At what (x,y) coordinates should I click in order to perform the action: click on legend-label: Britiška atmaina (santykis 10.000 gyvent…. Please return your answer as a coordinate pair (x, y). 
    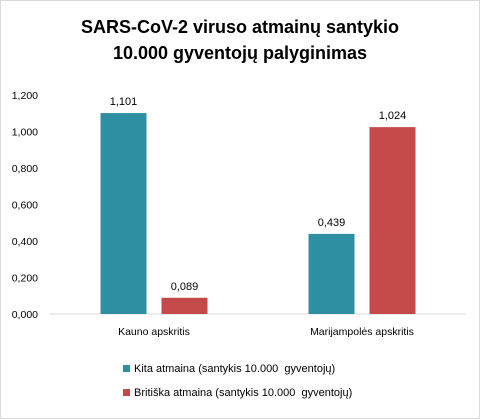
    Looking at the image, I should click on (243, 393).